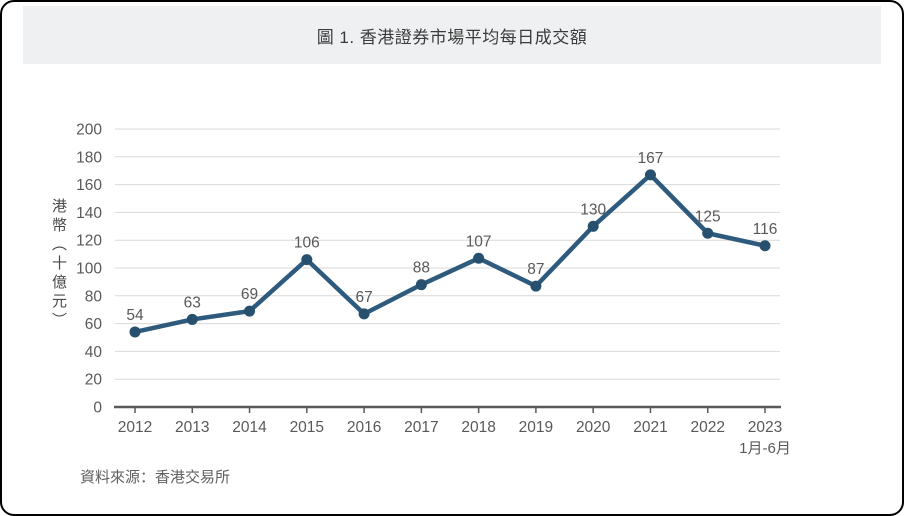 The height and width of the screenshot is (516, 904). Describe the element at coordinates (765, 229) in the screenshot. I see `data-point-label: 116` at that location.